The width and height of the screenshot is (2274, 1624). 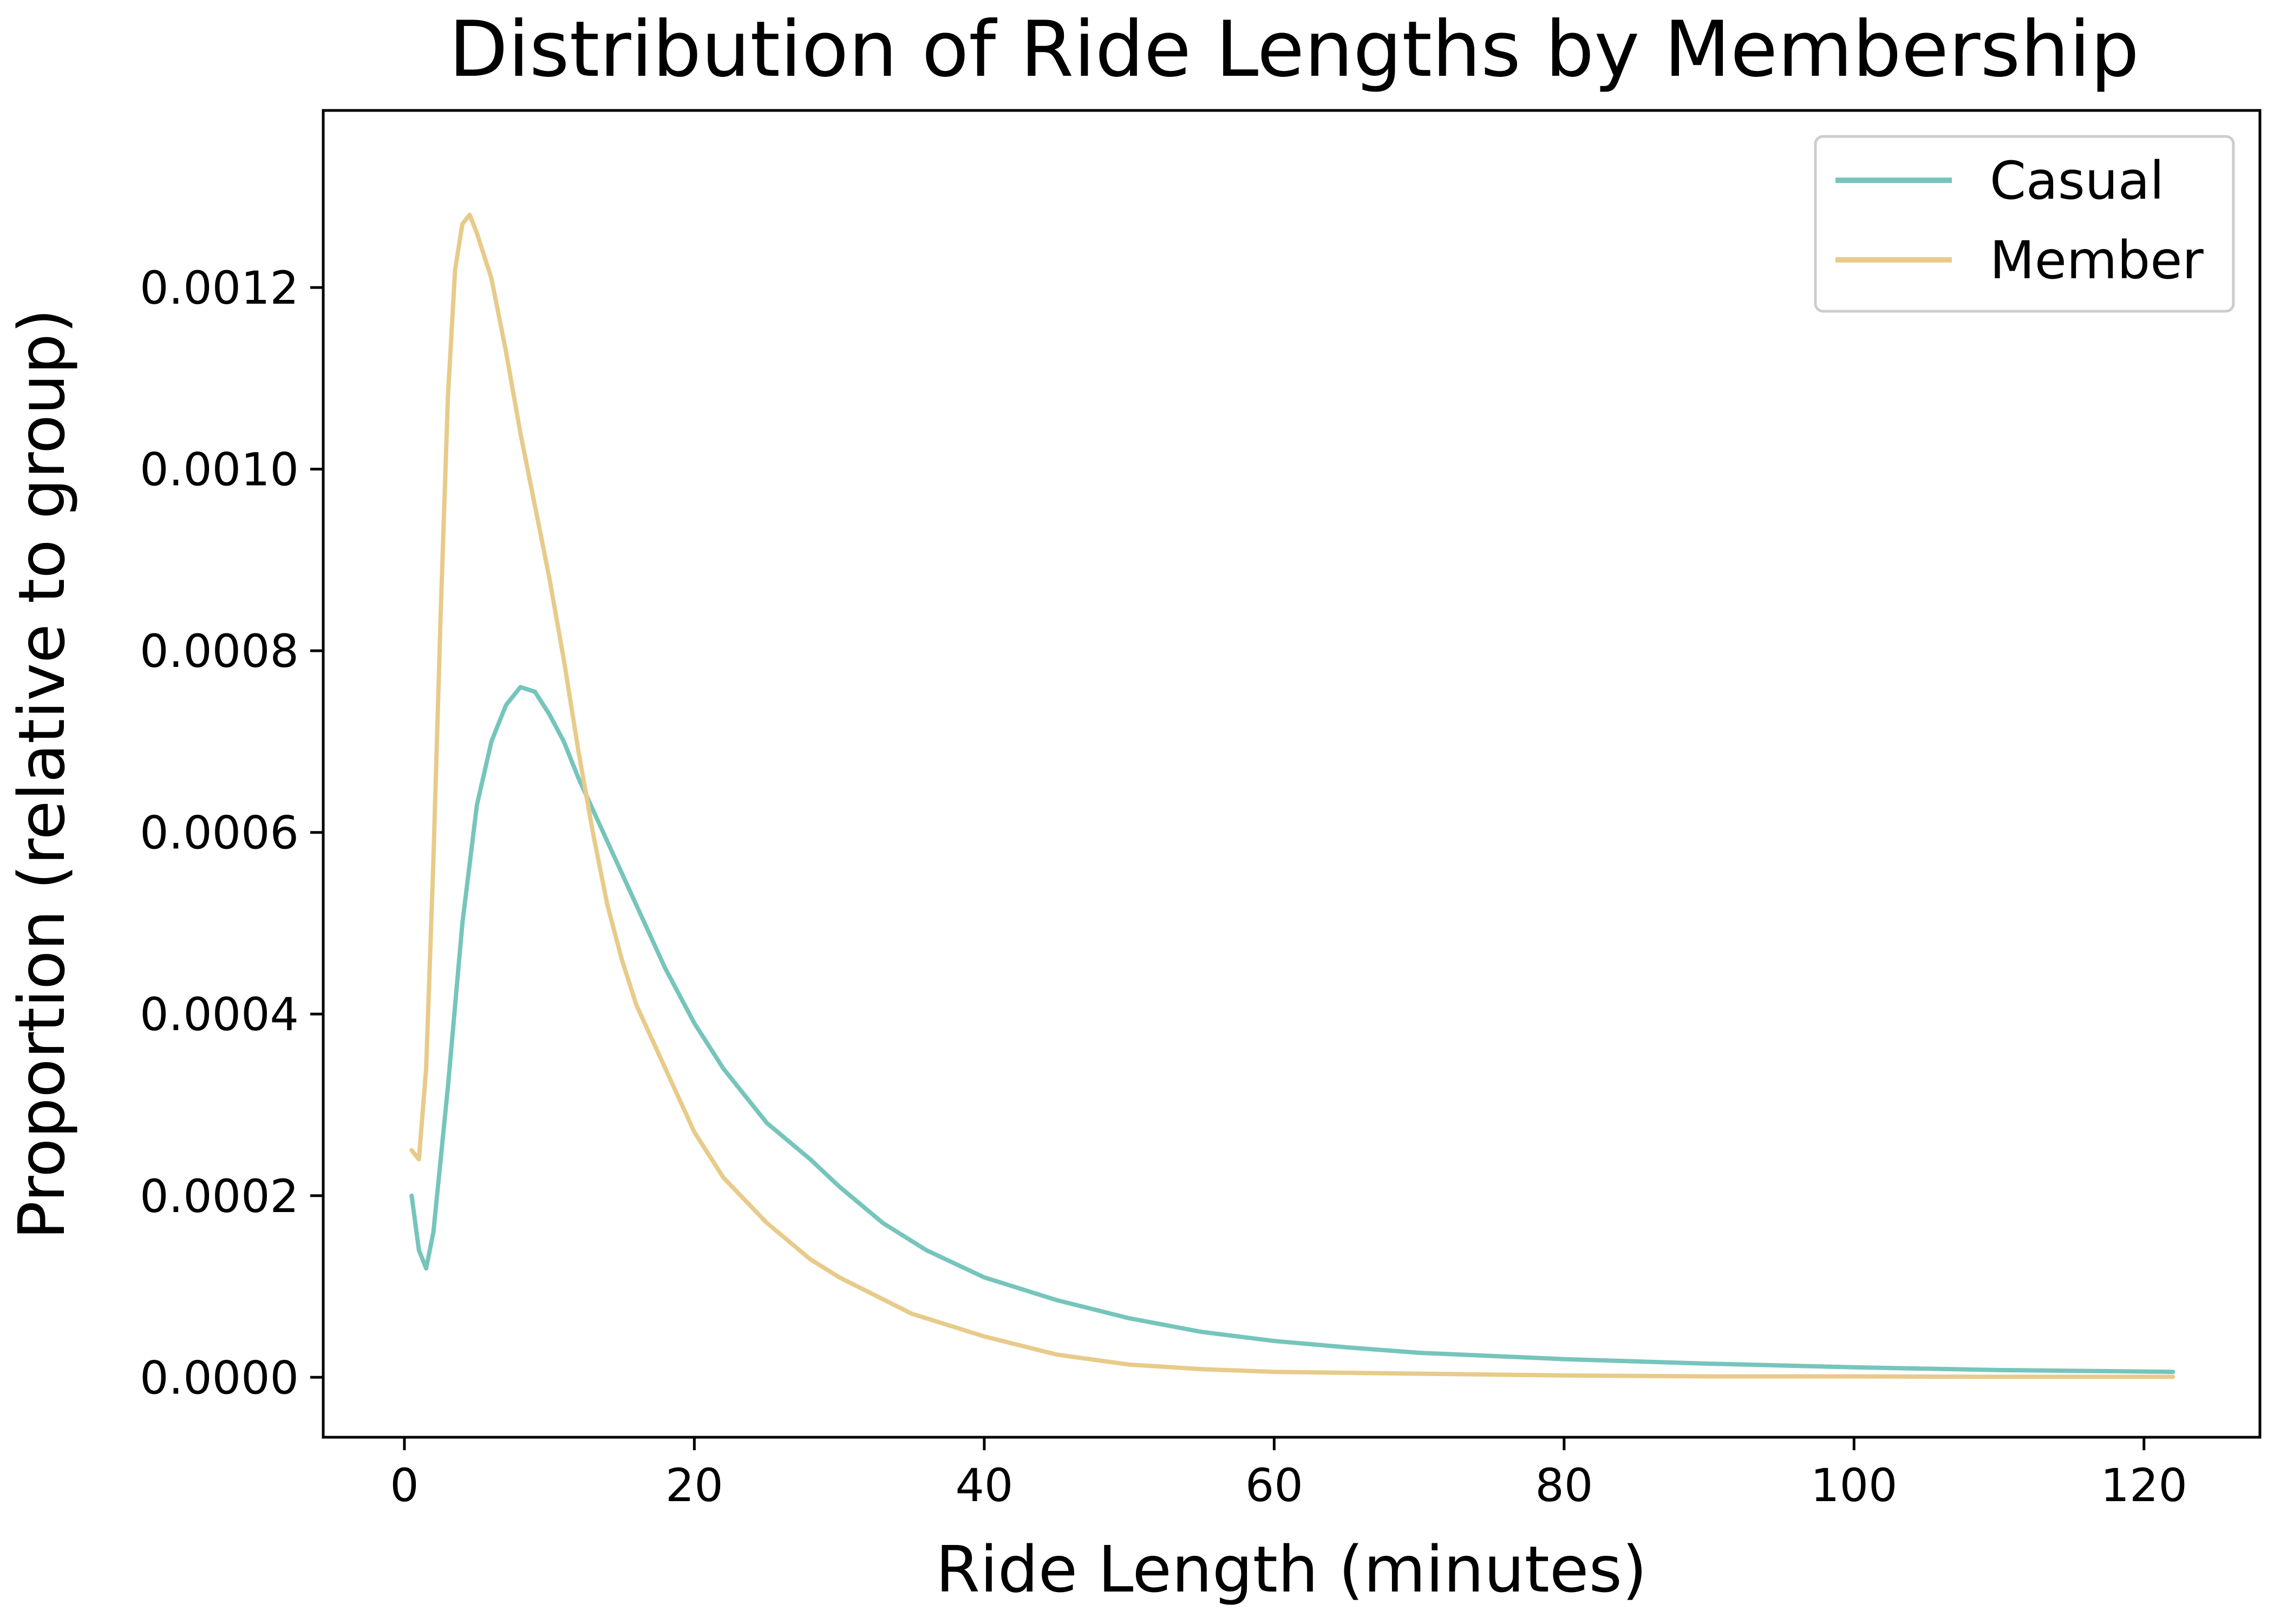 What do you see at coordinates (220, 1014) in the screenshot?
I see `y-tick-label: 0.0004` at bounding box center [220, 1014].